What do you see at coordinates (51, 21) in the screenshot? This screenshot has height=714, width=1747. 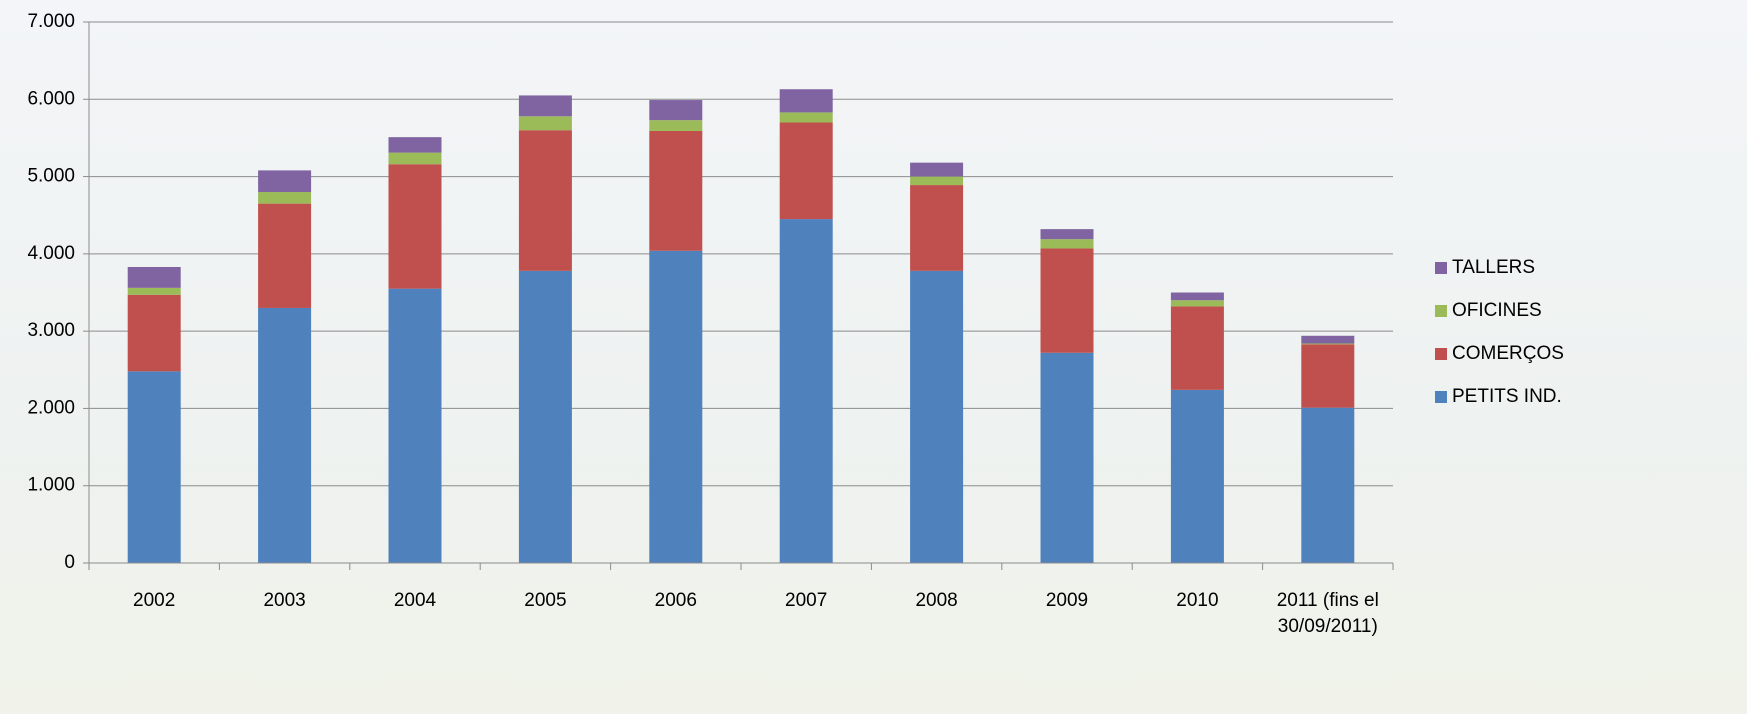 I see `y-tick-label: 7.000` at bounding box center [51, 21].